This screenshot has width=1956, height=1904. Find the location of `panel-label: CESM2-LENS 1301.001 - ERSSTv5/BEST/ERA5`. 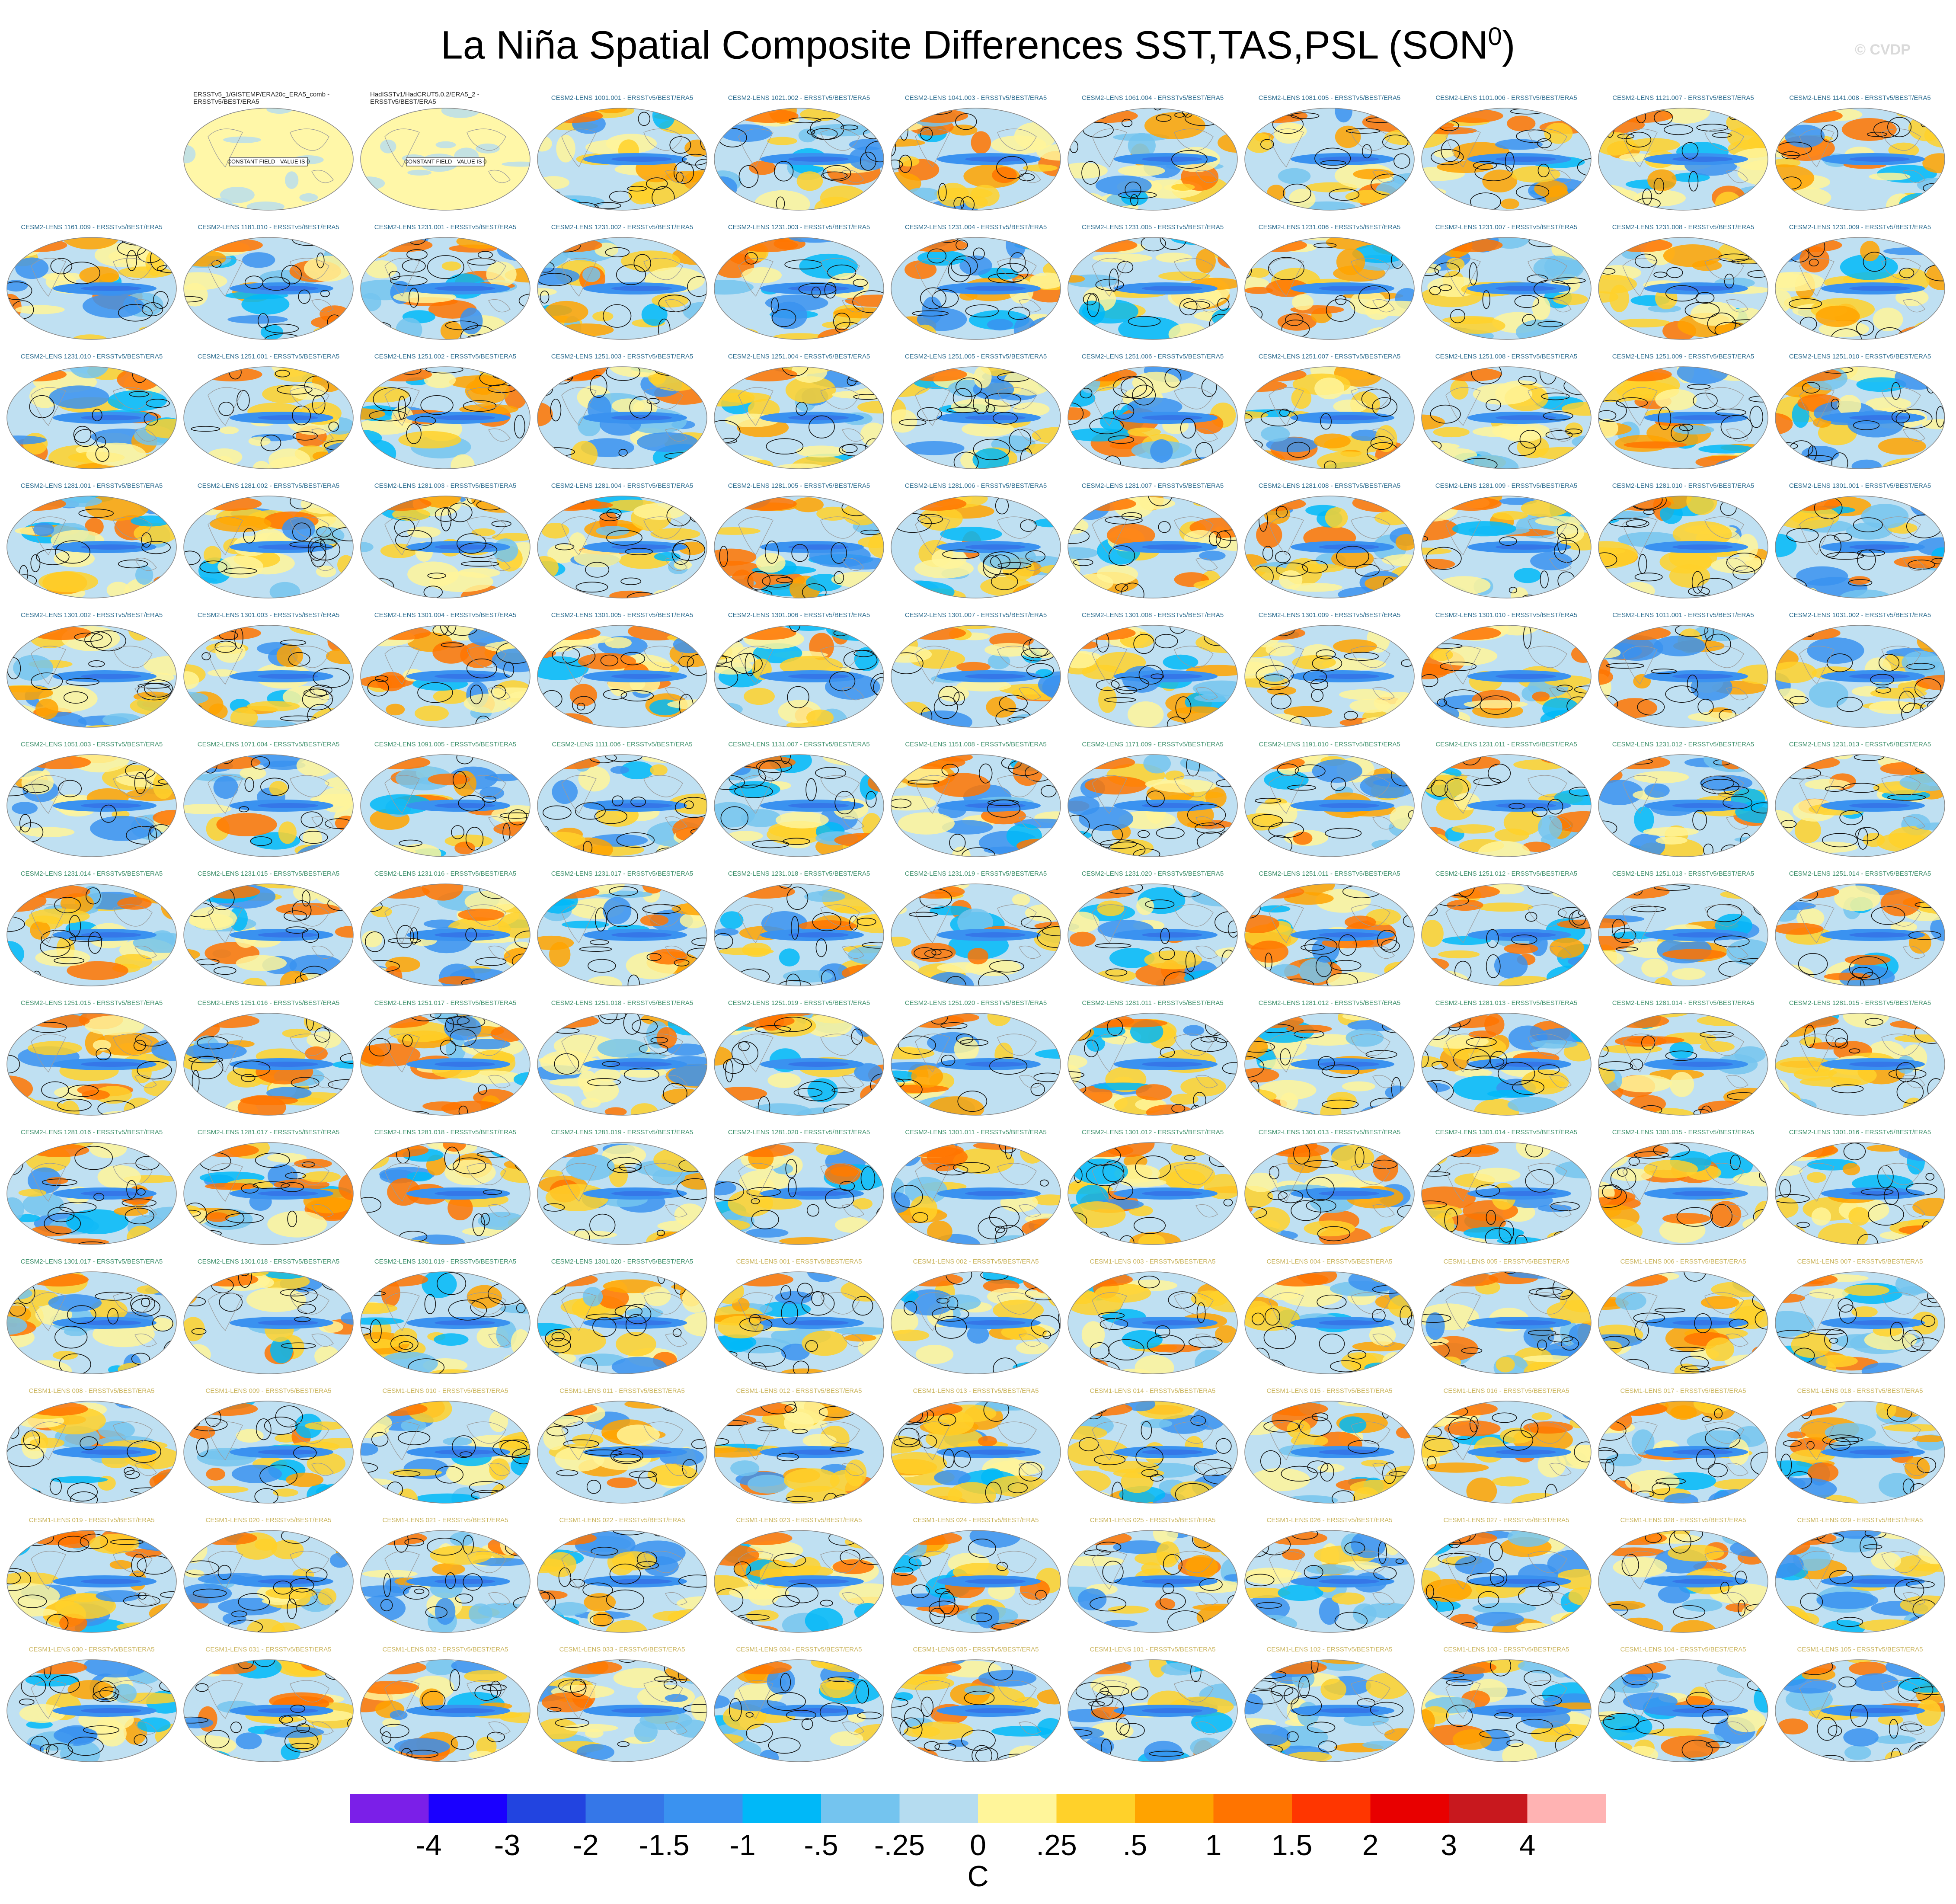

panel-label: CESM2-LENS 1301.001 - ERSSTv5/BEST/ERA5 is located at coordinates (1860, 486).